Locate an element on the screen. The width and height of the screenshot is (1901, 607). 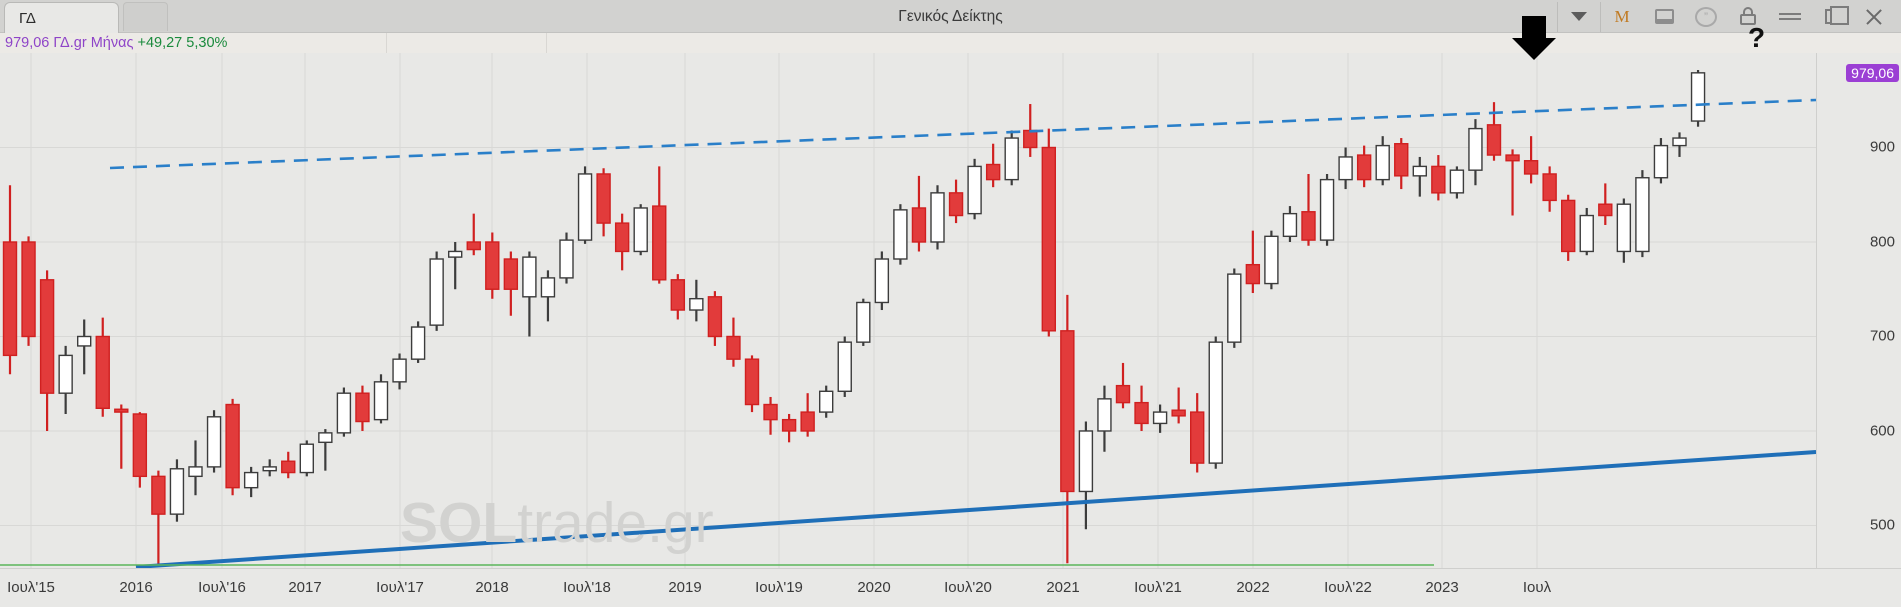
quote-last-price: 979,06 is located at coordinates (27, 43).